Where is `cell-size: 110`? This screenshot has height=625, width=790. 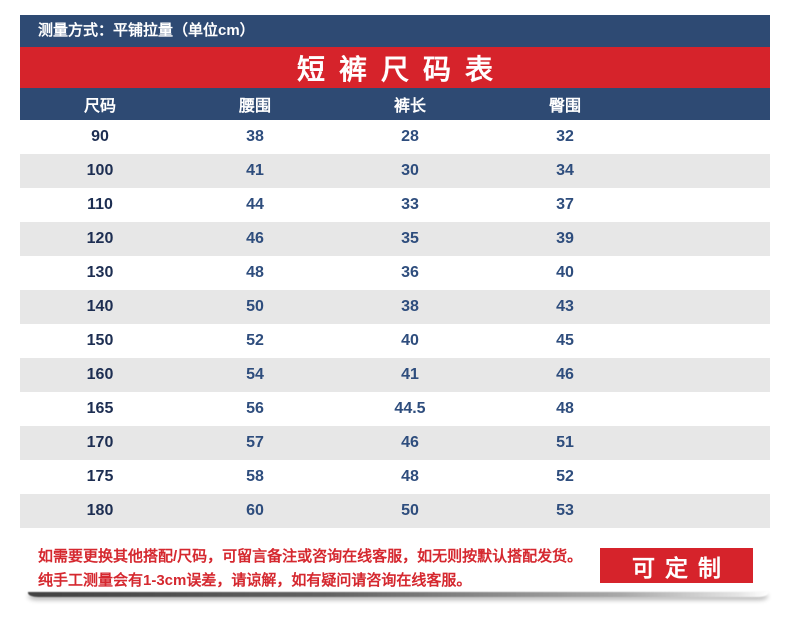
cell-size: 110 is located at coordinates (100, 204).